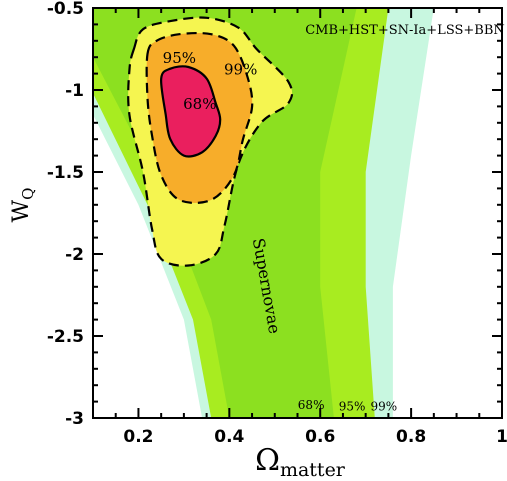 This screenshot has width=507, height=481. What do you see at coordinates (411, 437) in the screenshot?
I see `x-tick-label: 0.8` at bounding box center [411, 437].